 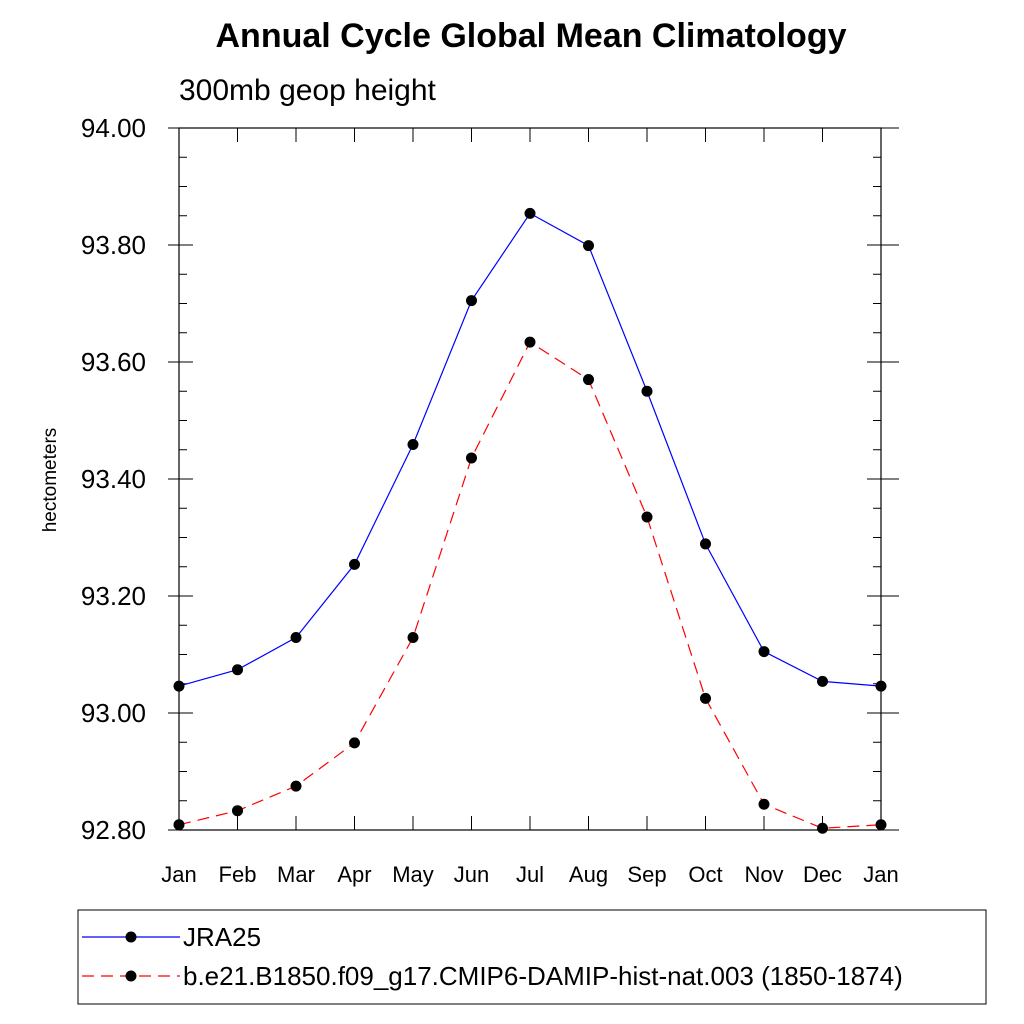 What do you see at coordinates (113, 713) in the screenshot?
I see `y-tick-label: 93.00` at bounding box center [113, 713].